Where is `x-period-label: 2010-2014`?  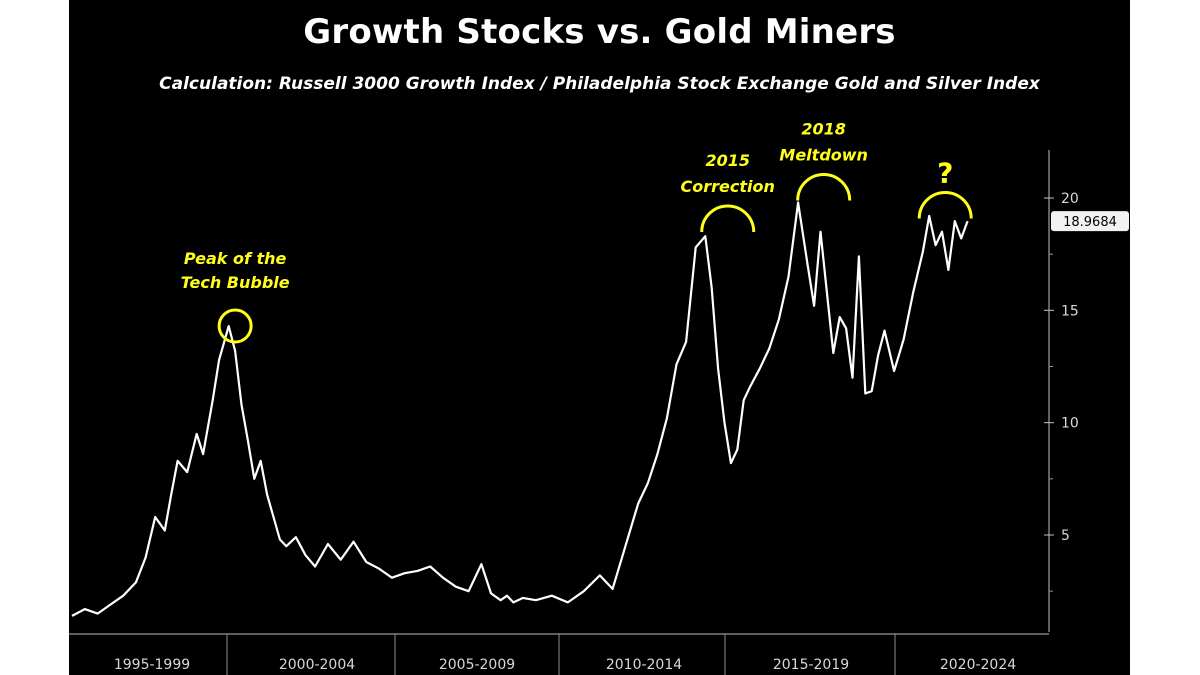
x-period-label: 2010-2014 is located at coordinates (644, 665).